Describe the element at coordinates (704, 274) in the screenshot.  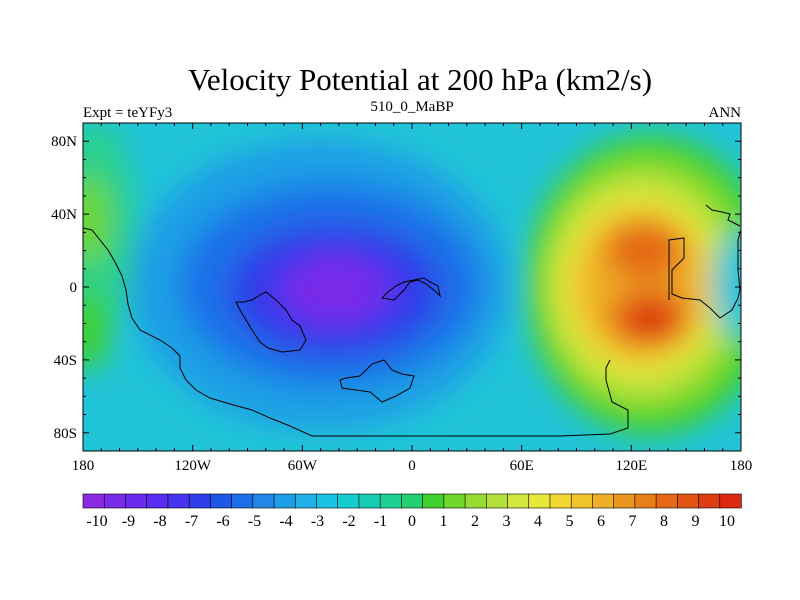
I see `coastline-east` at that location.